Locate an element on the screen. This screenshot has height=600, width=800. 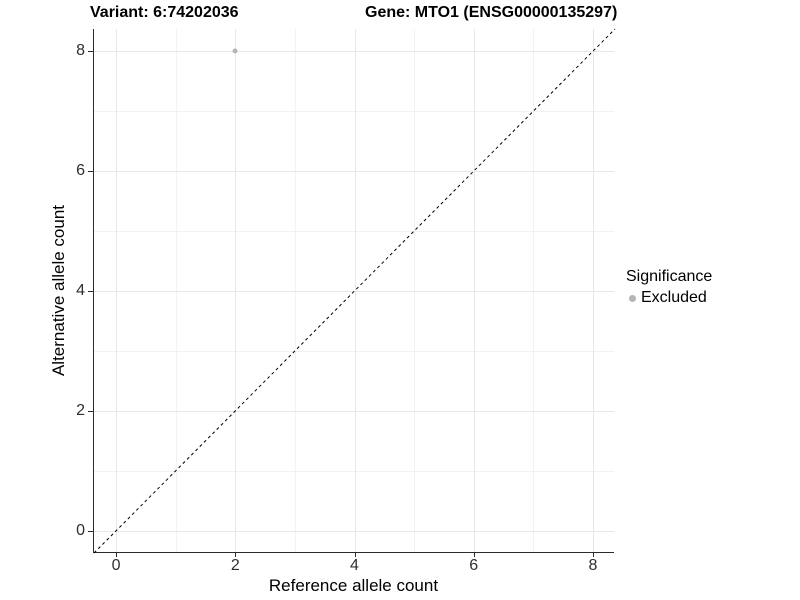
x-tick-label: 8 is located at coordinates (593, 565).